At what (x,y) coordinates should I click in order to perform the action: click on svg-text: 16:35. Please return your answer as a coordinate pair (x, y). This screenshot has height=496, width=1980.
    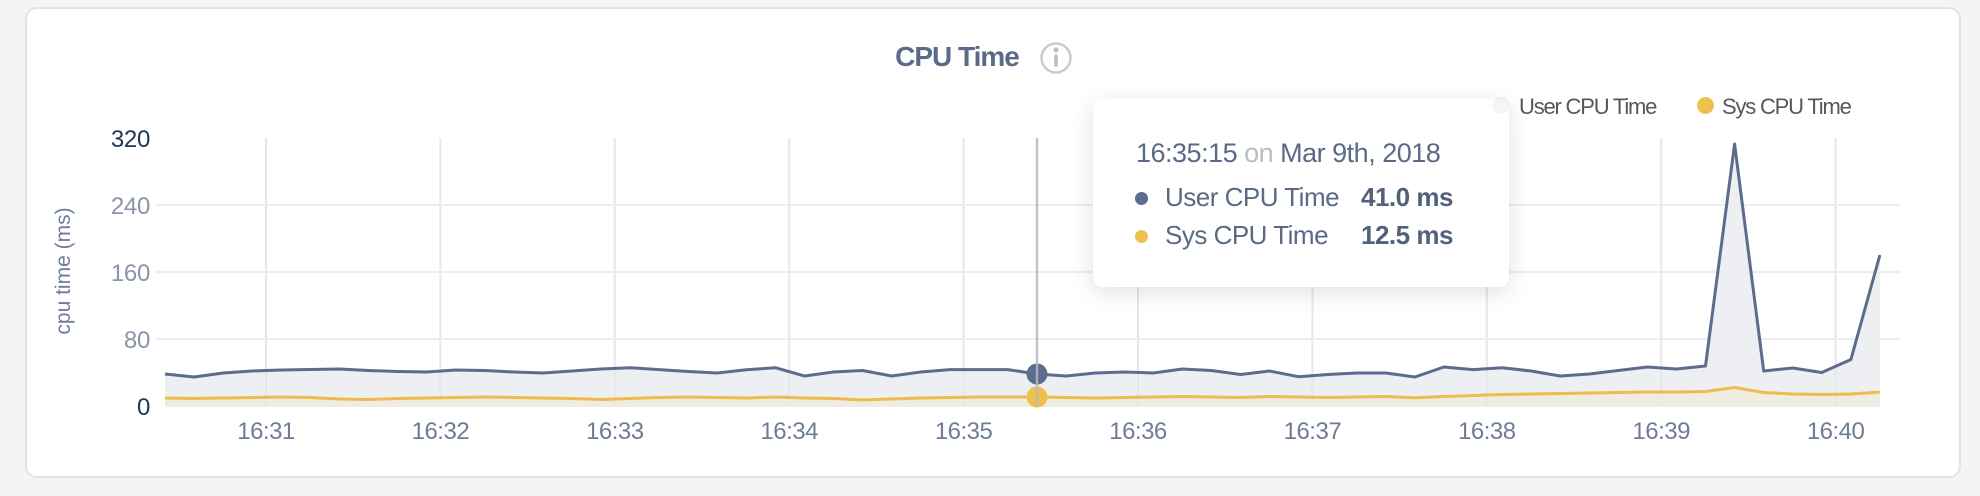
    Looking at the image, I should click on (964, 431).